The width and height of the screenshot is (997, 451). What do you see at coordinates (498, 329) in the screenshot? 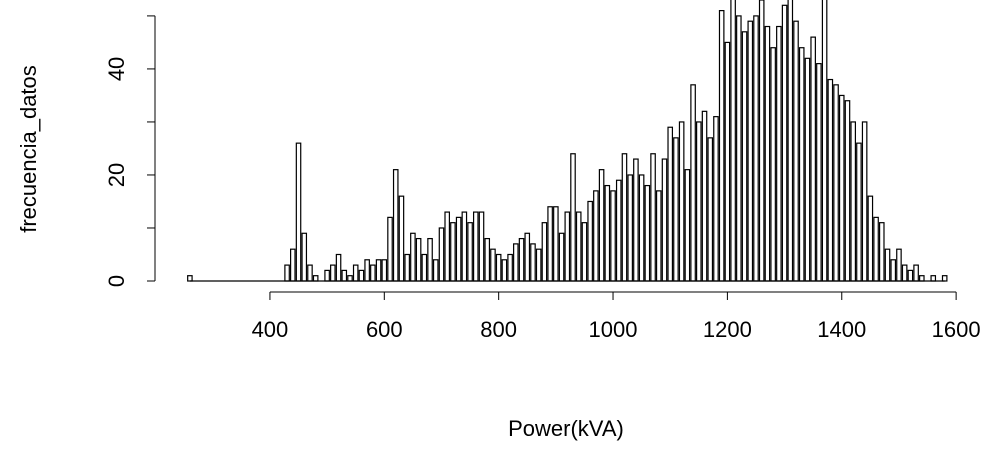
I see `x-tick-label: 800` at bounding box center [498, 329].